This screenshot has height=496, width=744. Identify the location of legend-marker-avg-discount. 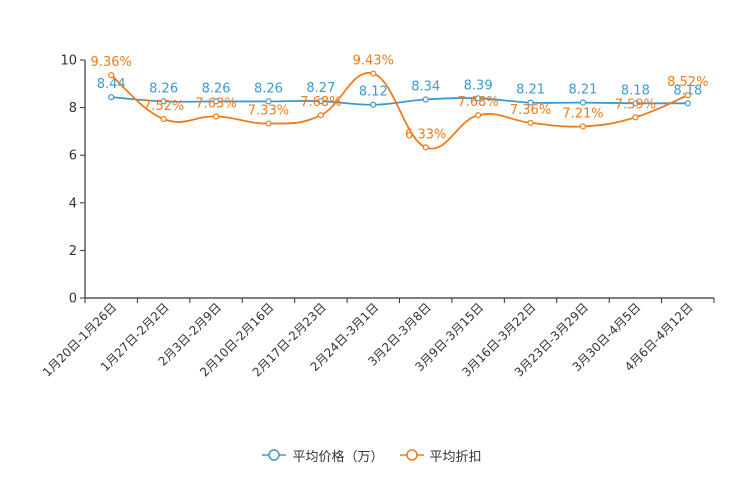
(411, 455).